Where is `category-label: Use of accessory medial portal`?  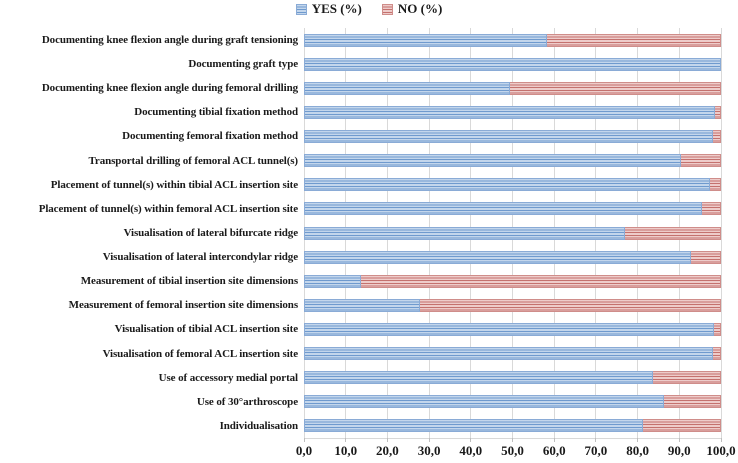 category-label: Use of accessory medial portal is located at coordinates (228, 377).